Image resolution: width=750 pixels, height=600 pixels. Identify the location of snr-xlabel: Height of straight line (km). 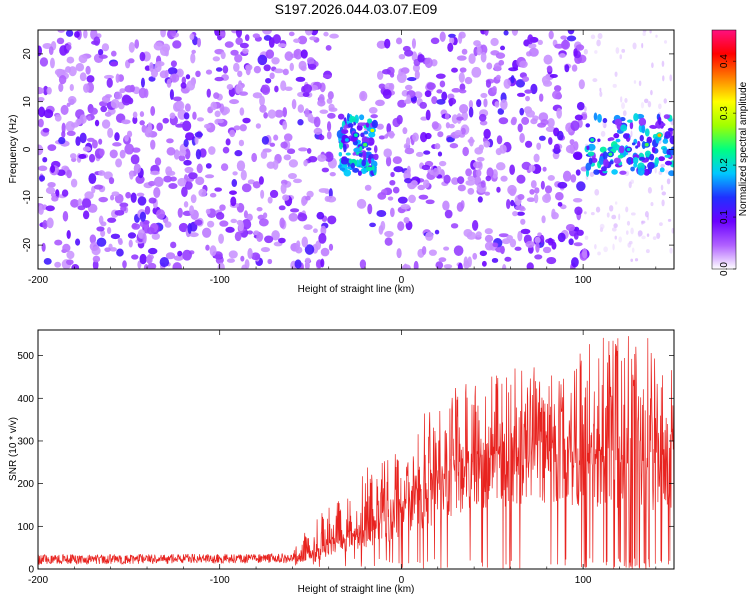
(356, 589).